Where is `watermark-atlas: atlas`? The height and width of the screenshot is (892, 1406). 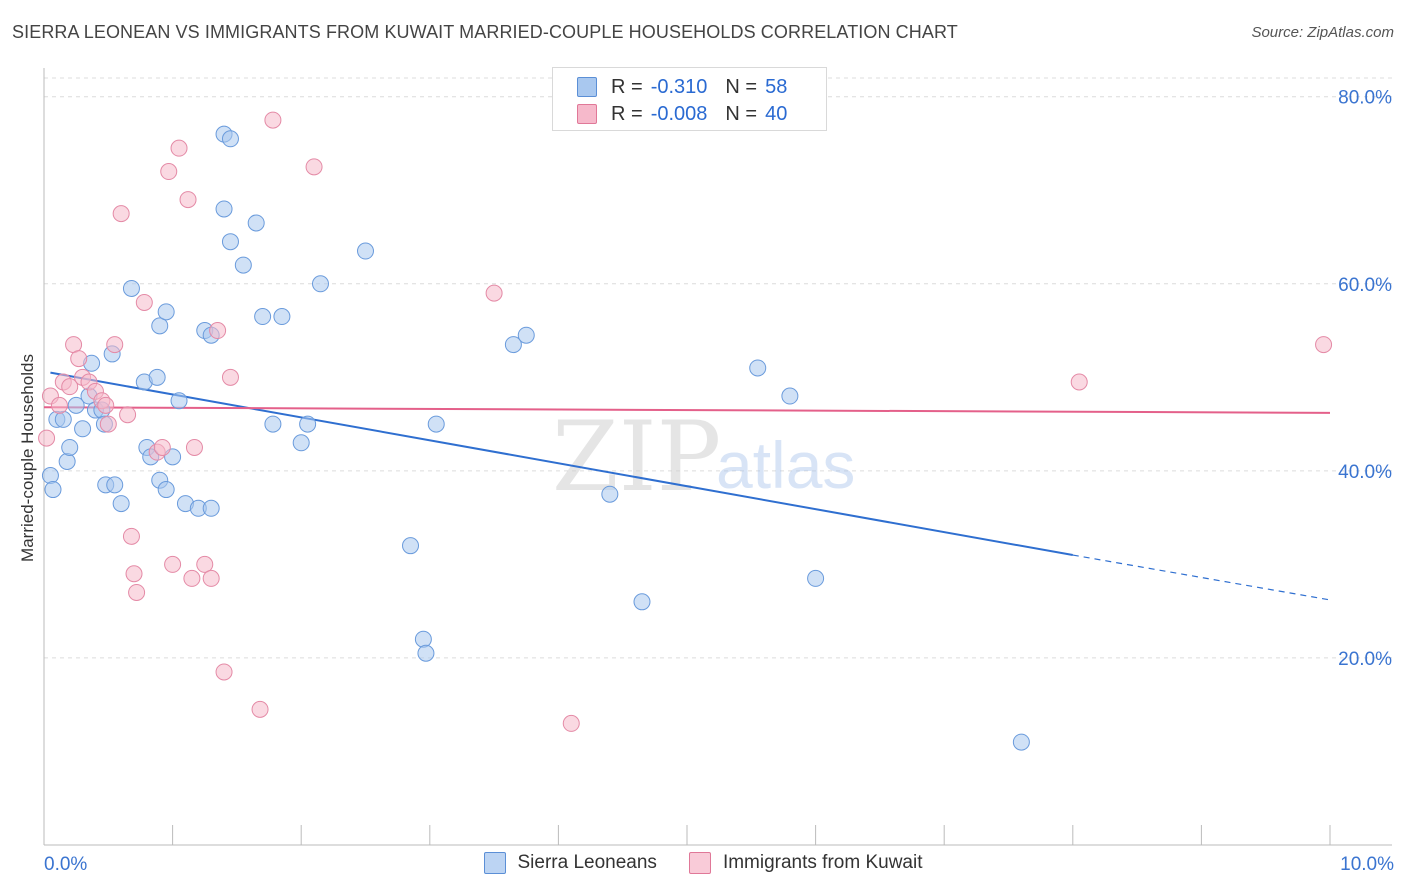 watermark-atlas: atlas is located at coordinates (785, 465).